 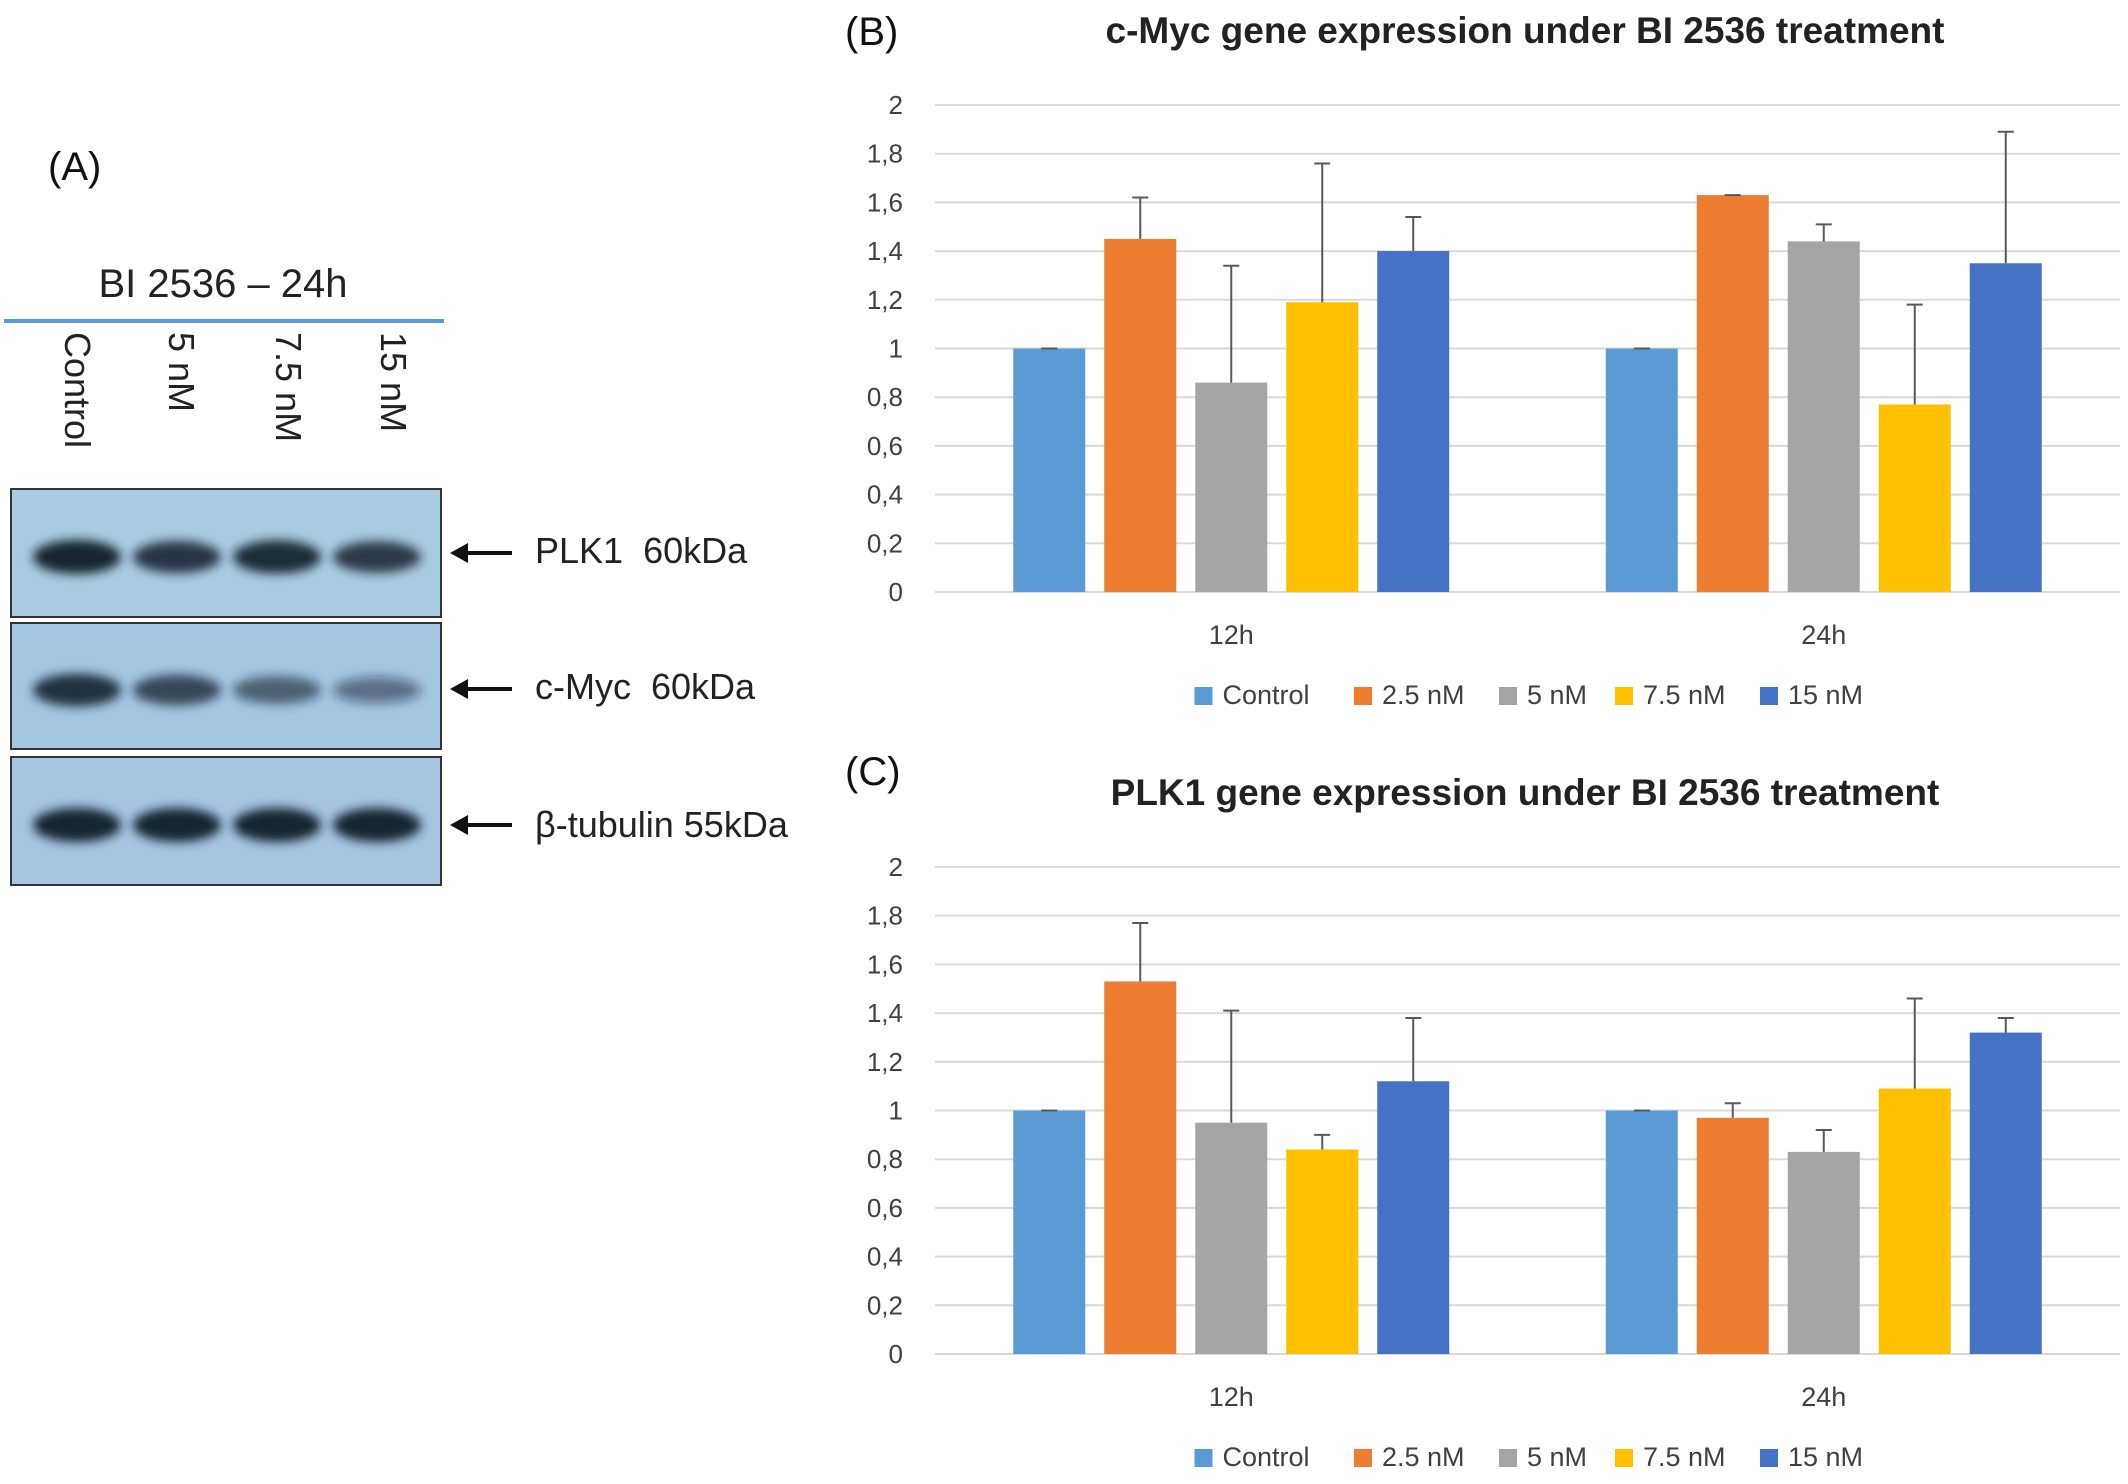 I want to click on blot-strip-plk1, so click(x=226, y=553).